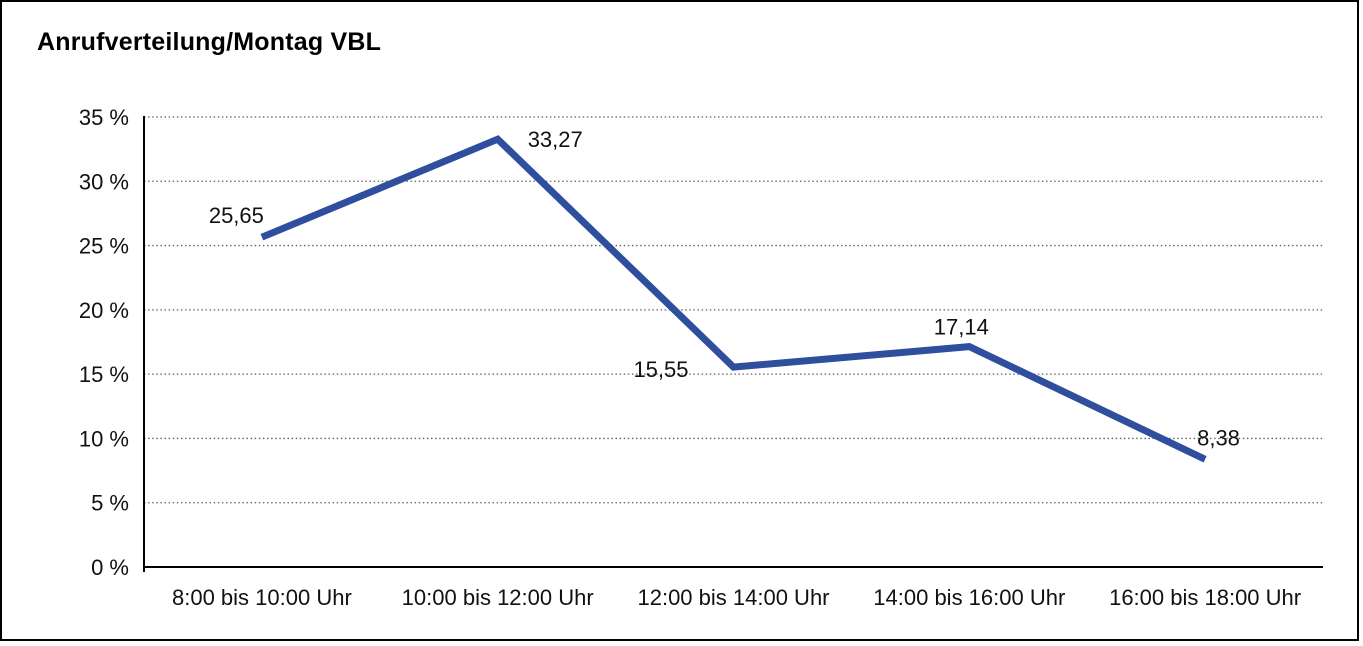  What do you see at coordinates (1218, 437) in the screenshot?
I see `data-value-label: 8,38` at bounding box center [1218, 437].